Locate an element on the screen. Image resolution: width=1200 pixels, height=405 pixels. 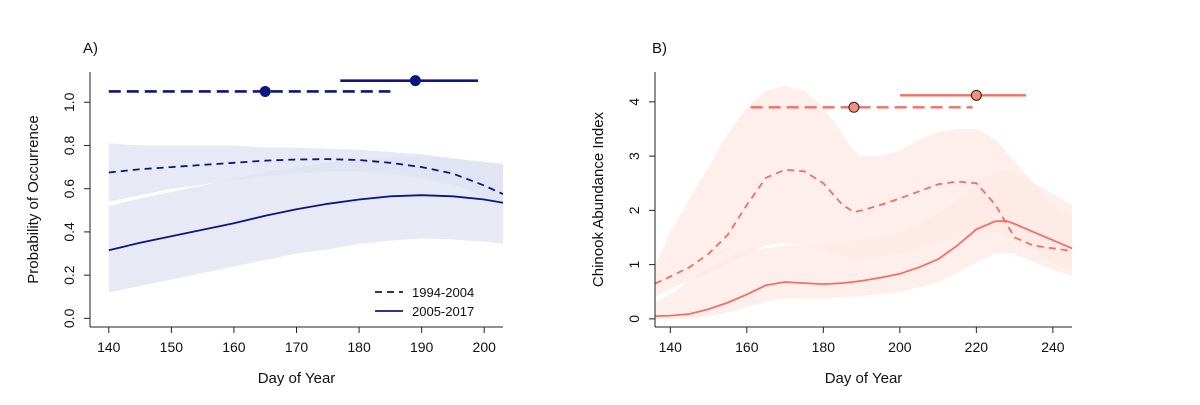
y-axis-label: Probability of Occurrence is located at coordinates (33, 199).